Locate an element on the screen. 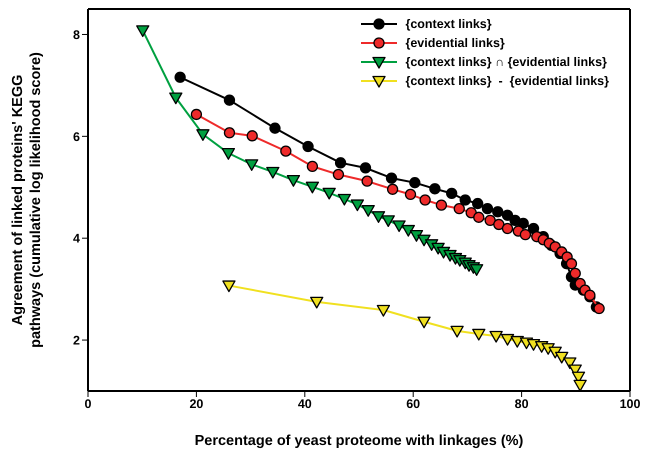  y-axis-title: Agreement of linked proteins' KEGG pathways (cumulative log likelihood score) is located at coordinates (27, 200).